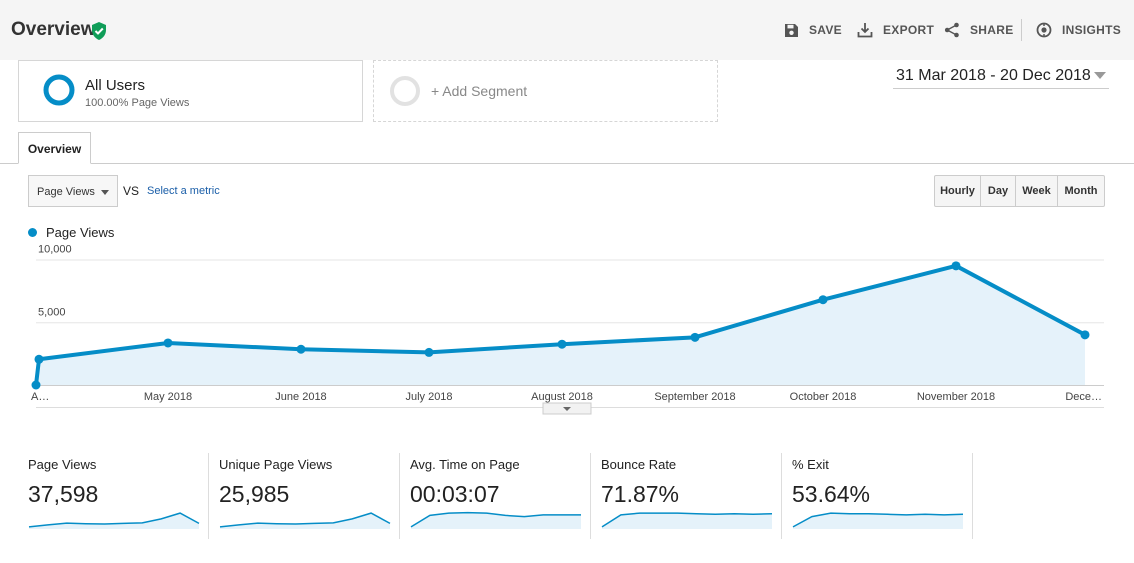  I want to click on segment-name: All Users, so click(115, 85).